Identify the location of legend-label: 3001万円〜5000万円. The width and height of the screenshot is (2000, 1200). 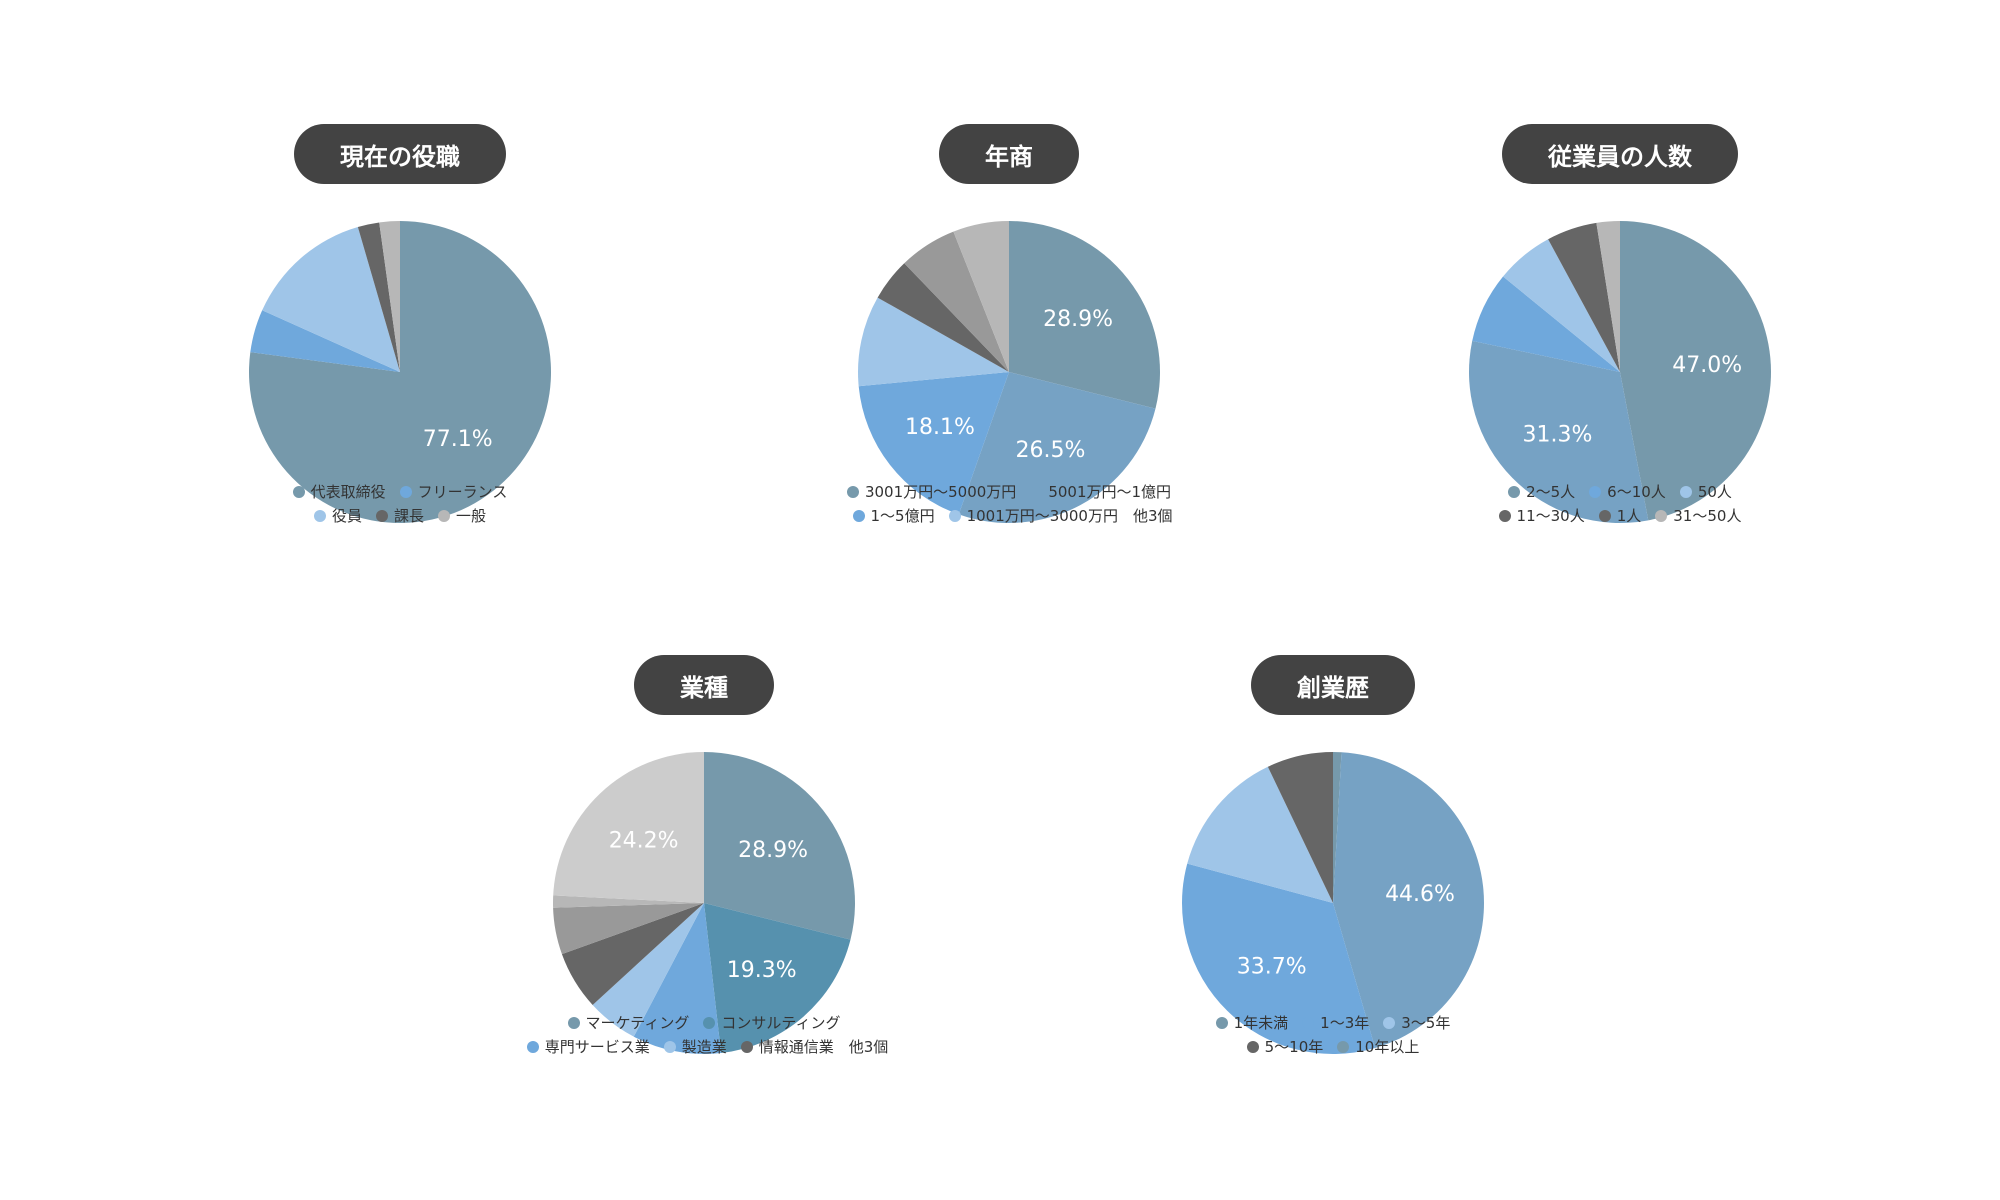
(940, 492).